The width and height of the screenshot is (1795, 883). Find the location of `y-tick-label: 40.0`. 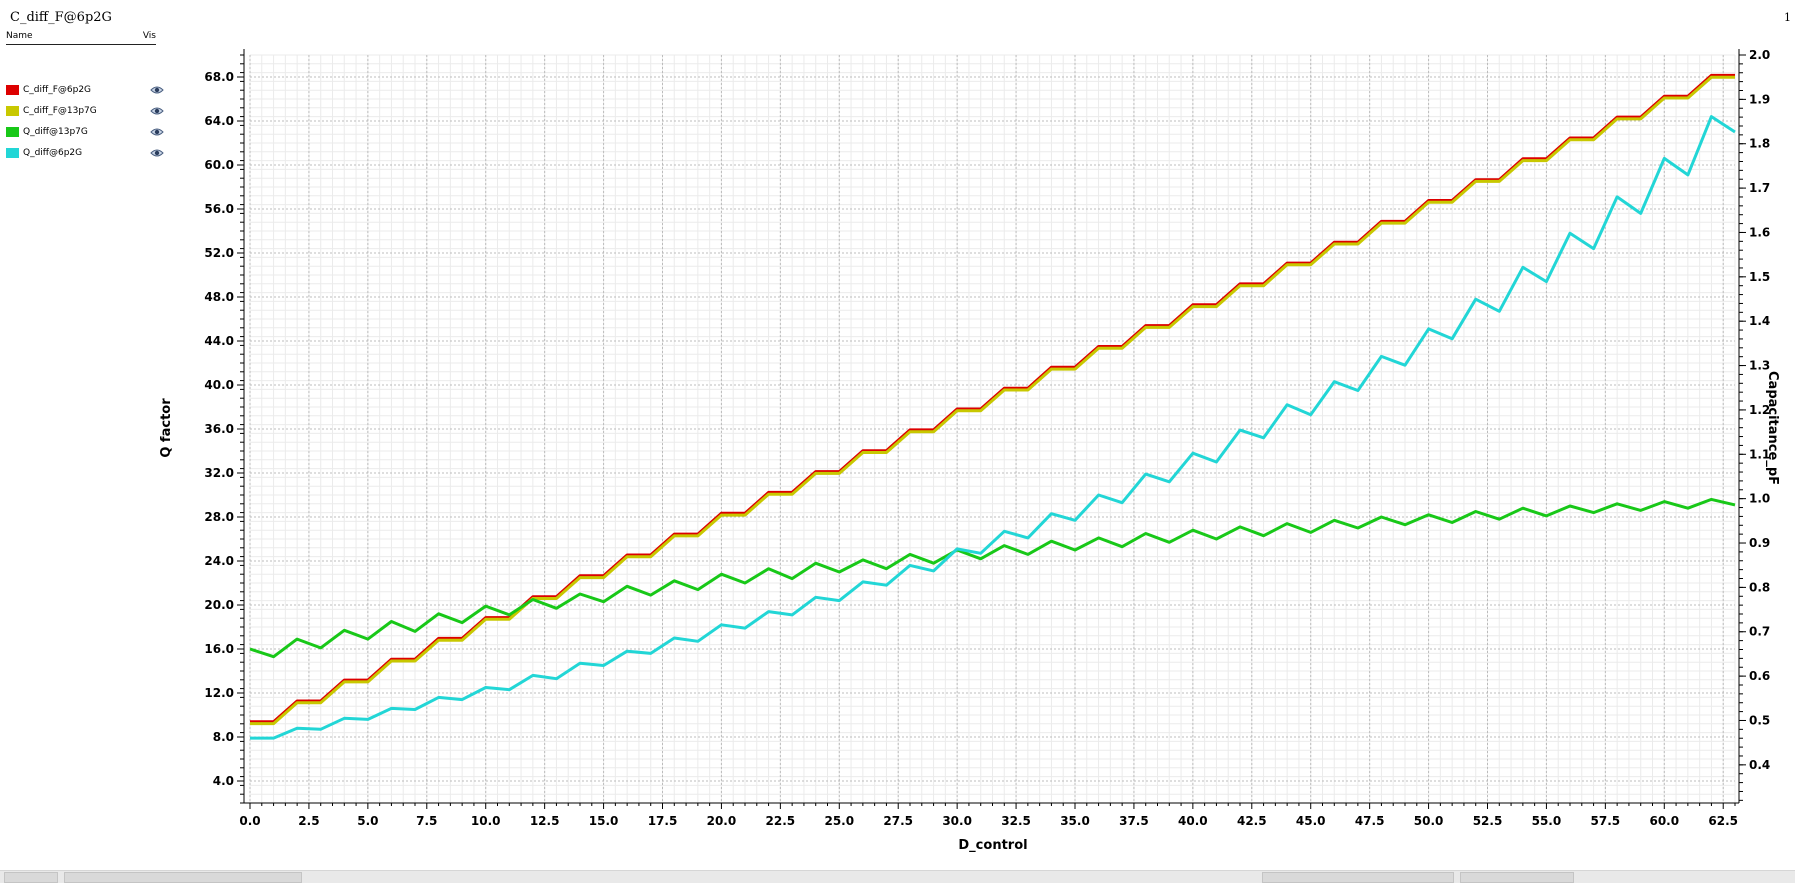

y-tick-label: 40.0 is located at coordinates (219, 385).